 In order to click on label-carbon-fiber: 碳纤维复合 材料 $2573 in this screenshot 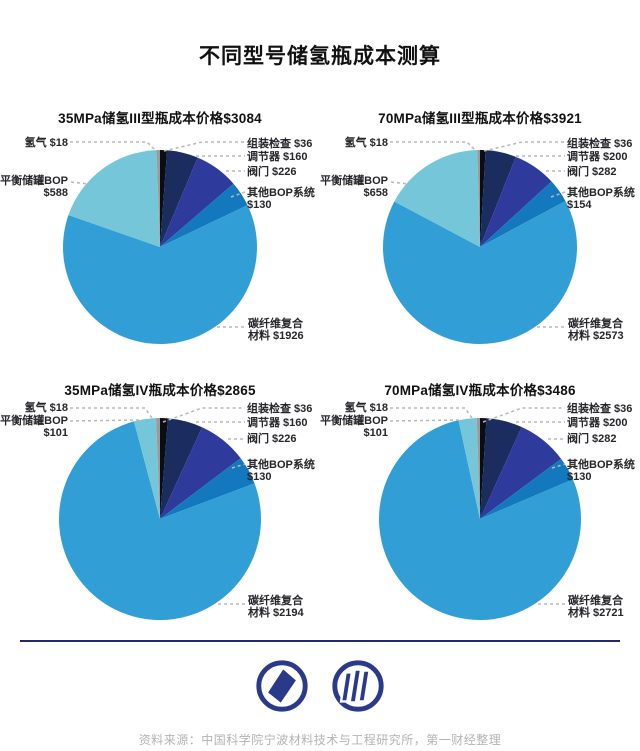, I will do `click(596, 330)`.